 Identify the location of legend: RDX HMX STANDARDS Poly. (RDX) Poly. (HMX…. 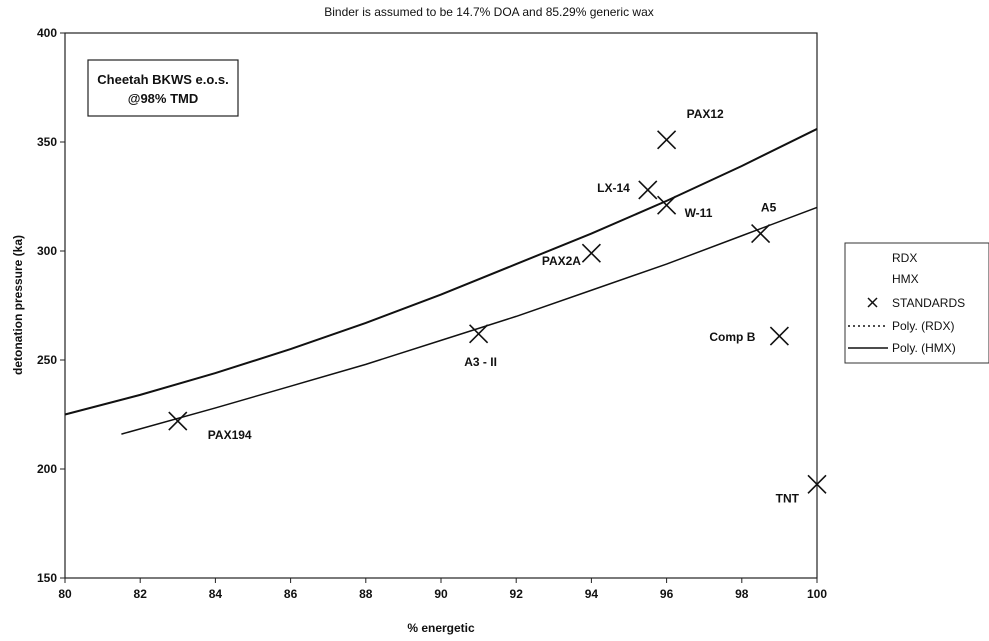
(916, 303).